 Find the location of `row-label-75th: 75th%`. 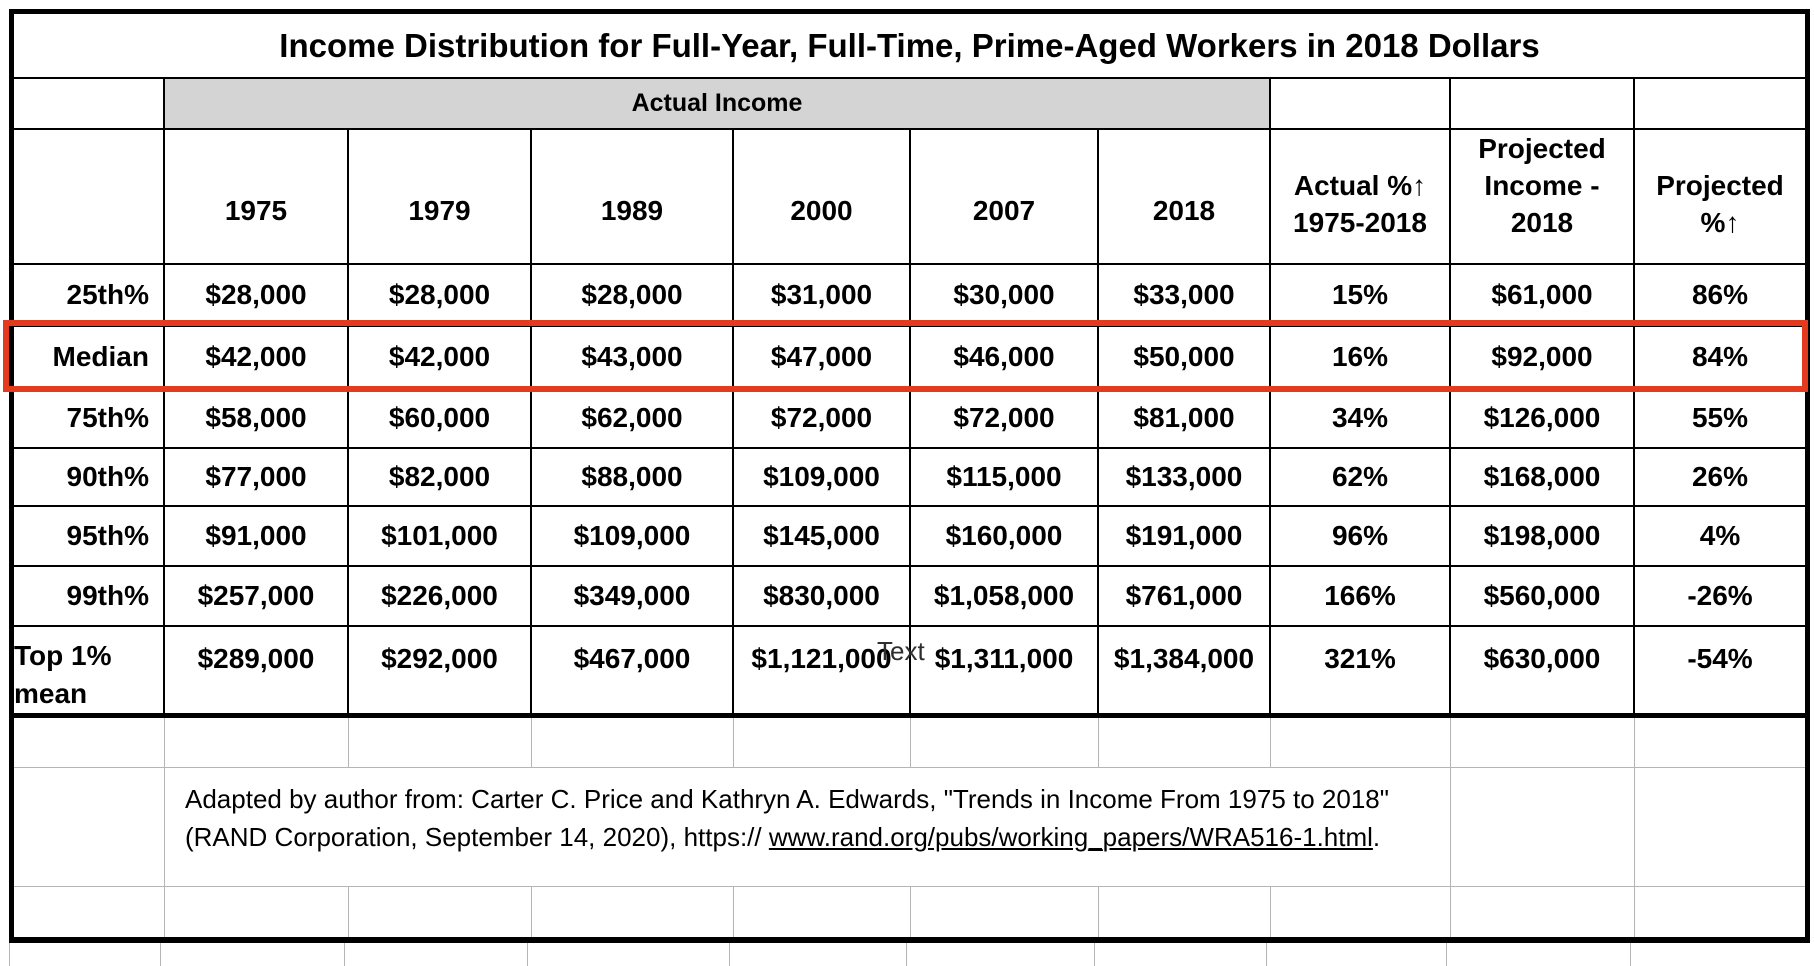

row-label-75th: 75th% is located at coordinates (89, 419).